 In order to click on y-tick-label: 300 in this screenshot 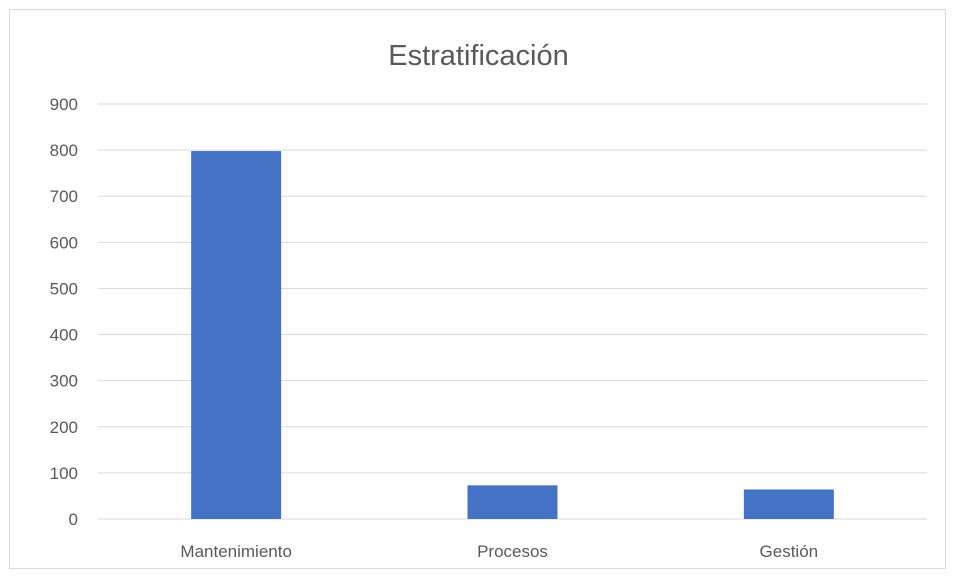, I will do `click(64, 381)`.